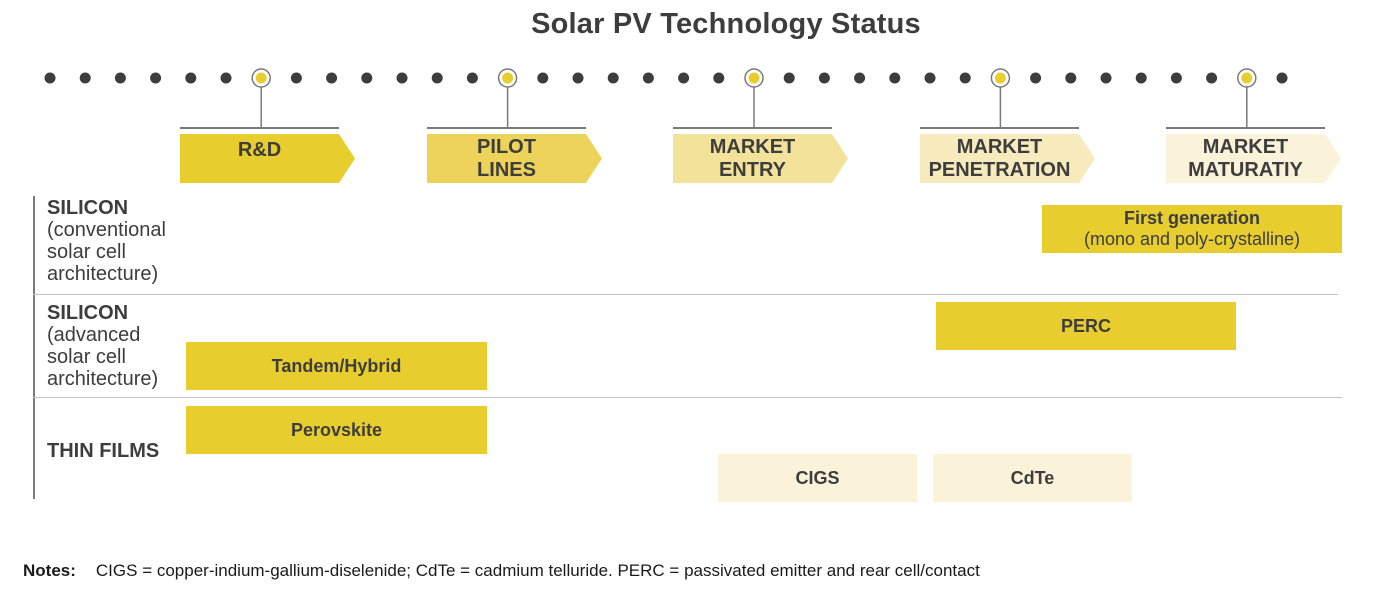  What do you see at coordinates (1192, 239) in the screenshot?
I see `bar-subtitle: (mono and poly-crystalline)` at bounding box center [1192, 239].